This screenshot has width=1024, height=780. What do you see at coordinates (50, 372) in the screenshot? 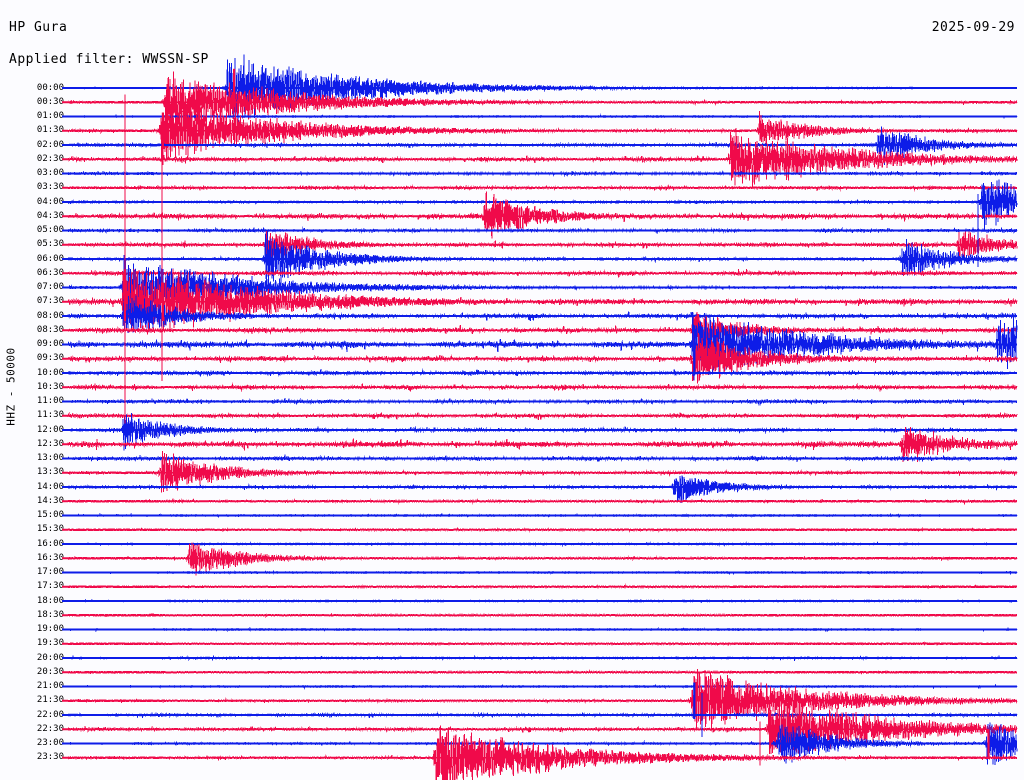
I see `time-label: 10:00` at bounding box center [50, 372].